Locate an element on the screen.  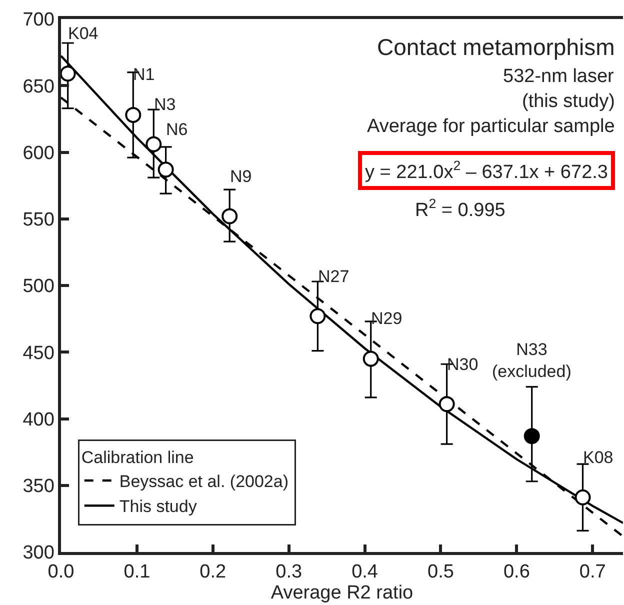
x-tick-label: 0.6 is located at coordinates (516, 572).